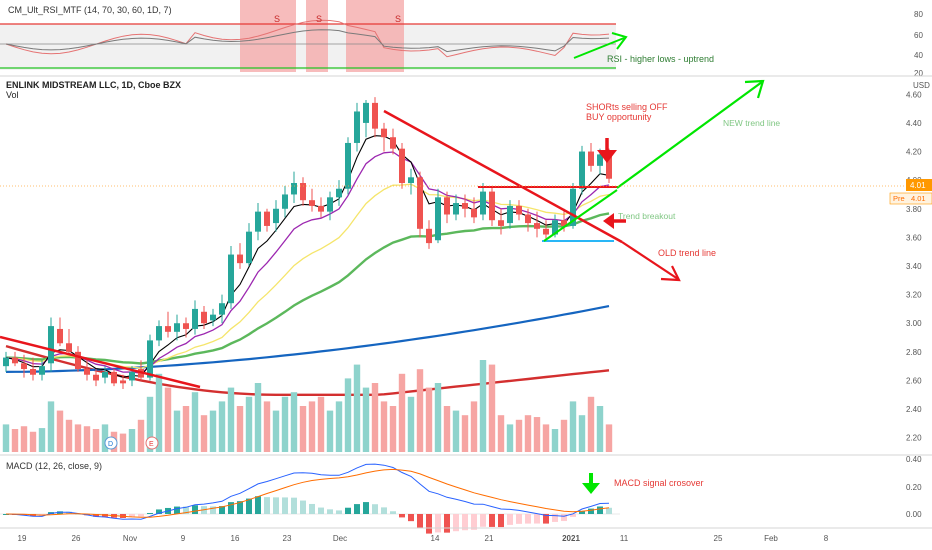 The height and width of the screenshot is (550, 932). I want to click on rsi-signal-s1: S, so click(277, 19).